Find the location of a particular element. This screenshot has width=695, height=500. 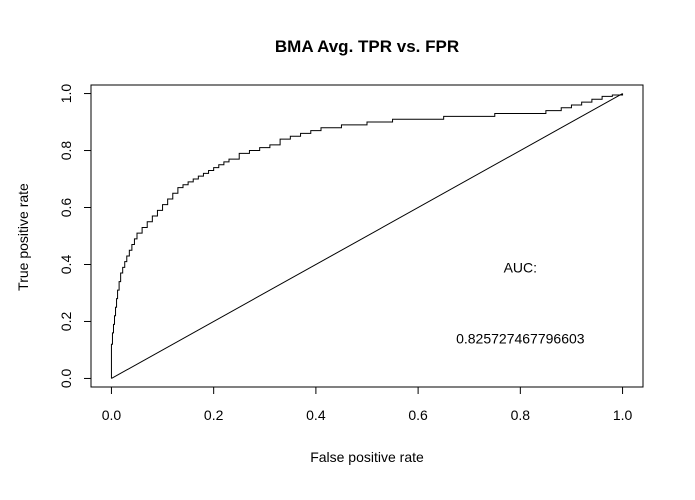

y-tick-label: 0.2 is located at coordinates (66, 322).